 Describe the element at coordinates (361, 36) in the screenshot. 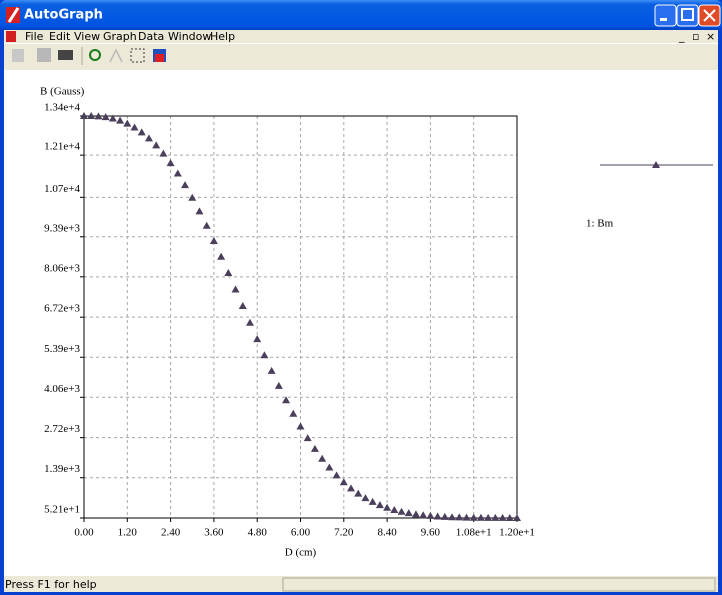

I see `menu-bar` at that location.